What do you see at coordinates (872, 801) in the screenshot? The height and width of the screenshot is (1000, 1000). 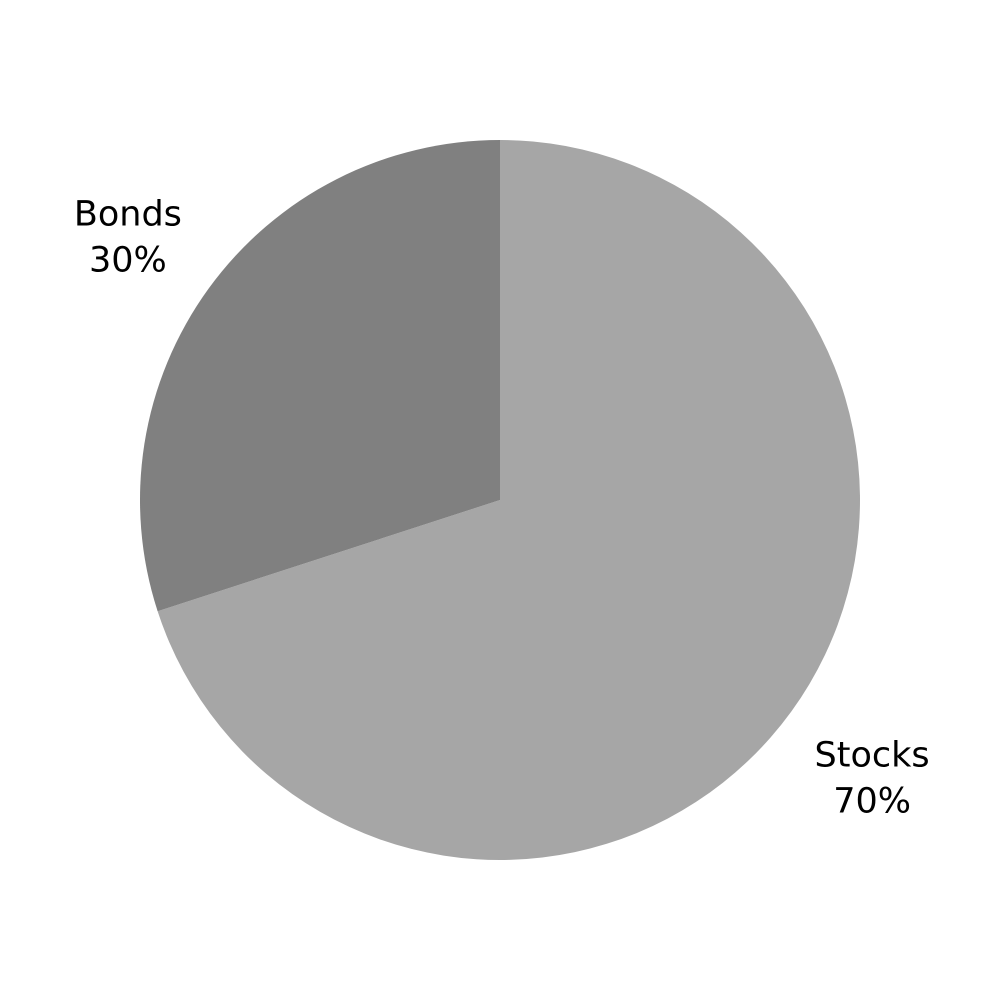 I see `slice-value-stocks: 70%` at bounding box center [872, 801].